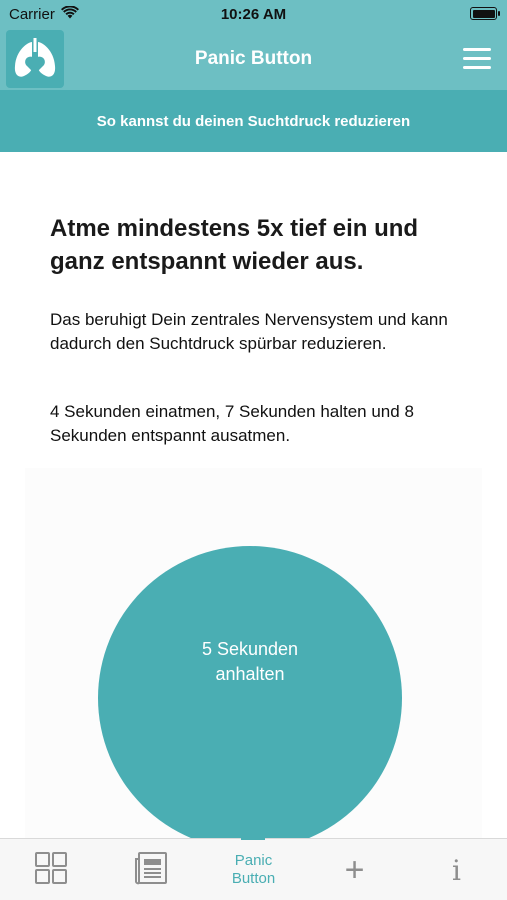 The height and width of the screenshot is (900, 507). I want to click on nav-bar: Panic Button, so click(253, 60).